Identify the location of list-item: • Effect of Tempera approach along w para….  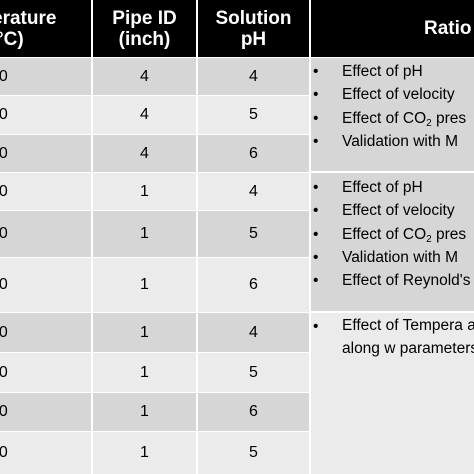
(392, 350).